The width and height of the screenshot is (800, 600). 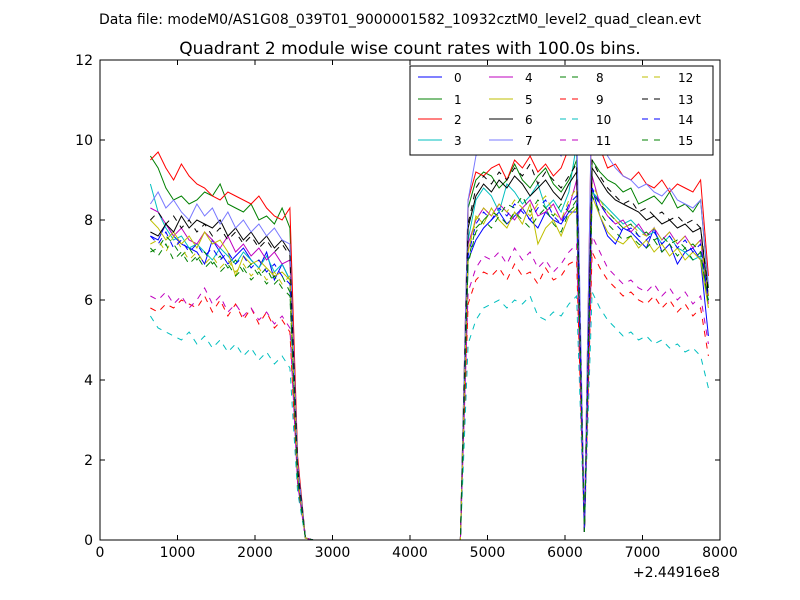 I want to click on legend-label-1: 1, so click(x=458, y=100).